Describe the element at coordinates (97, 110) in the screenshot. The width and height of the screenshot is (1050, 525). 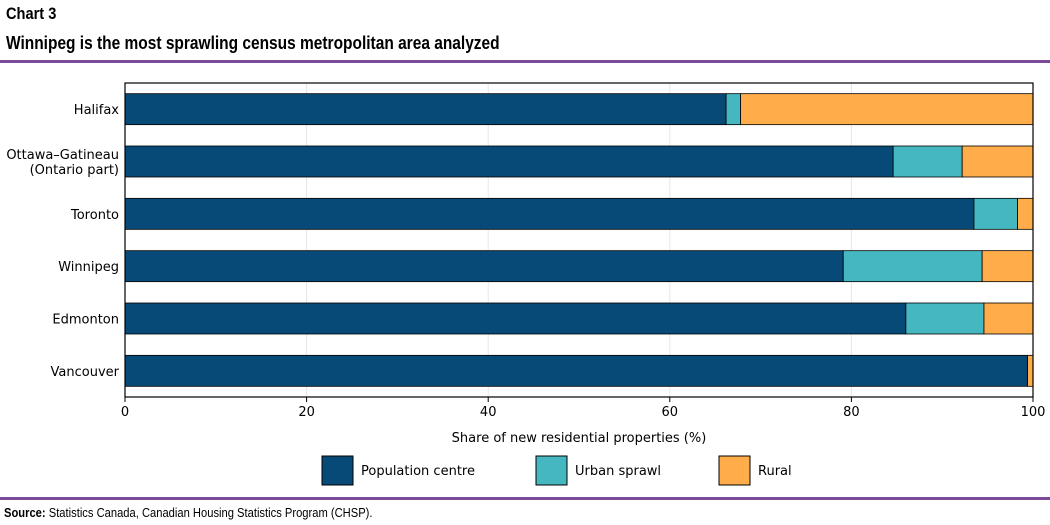
I see `category-label: Halifax` at that location.